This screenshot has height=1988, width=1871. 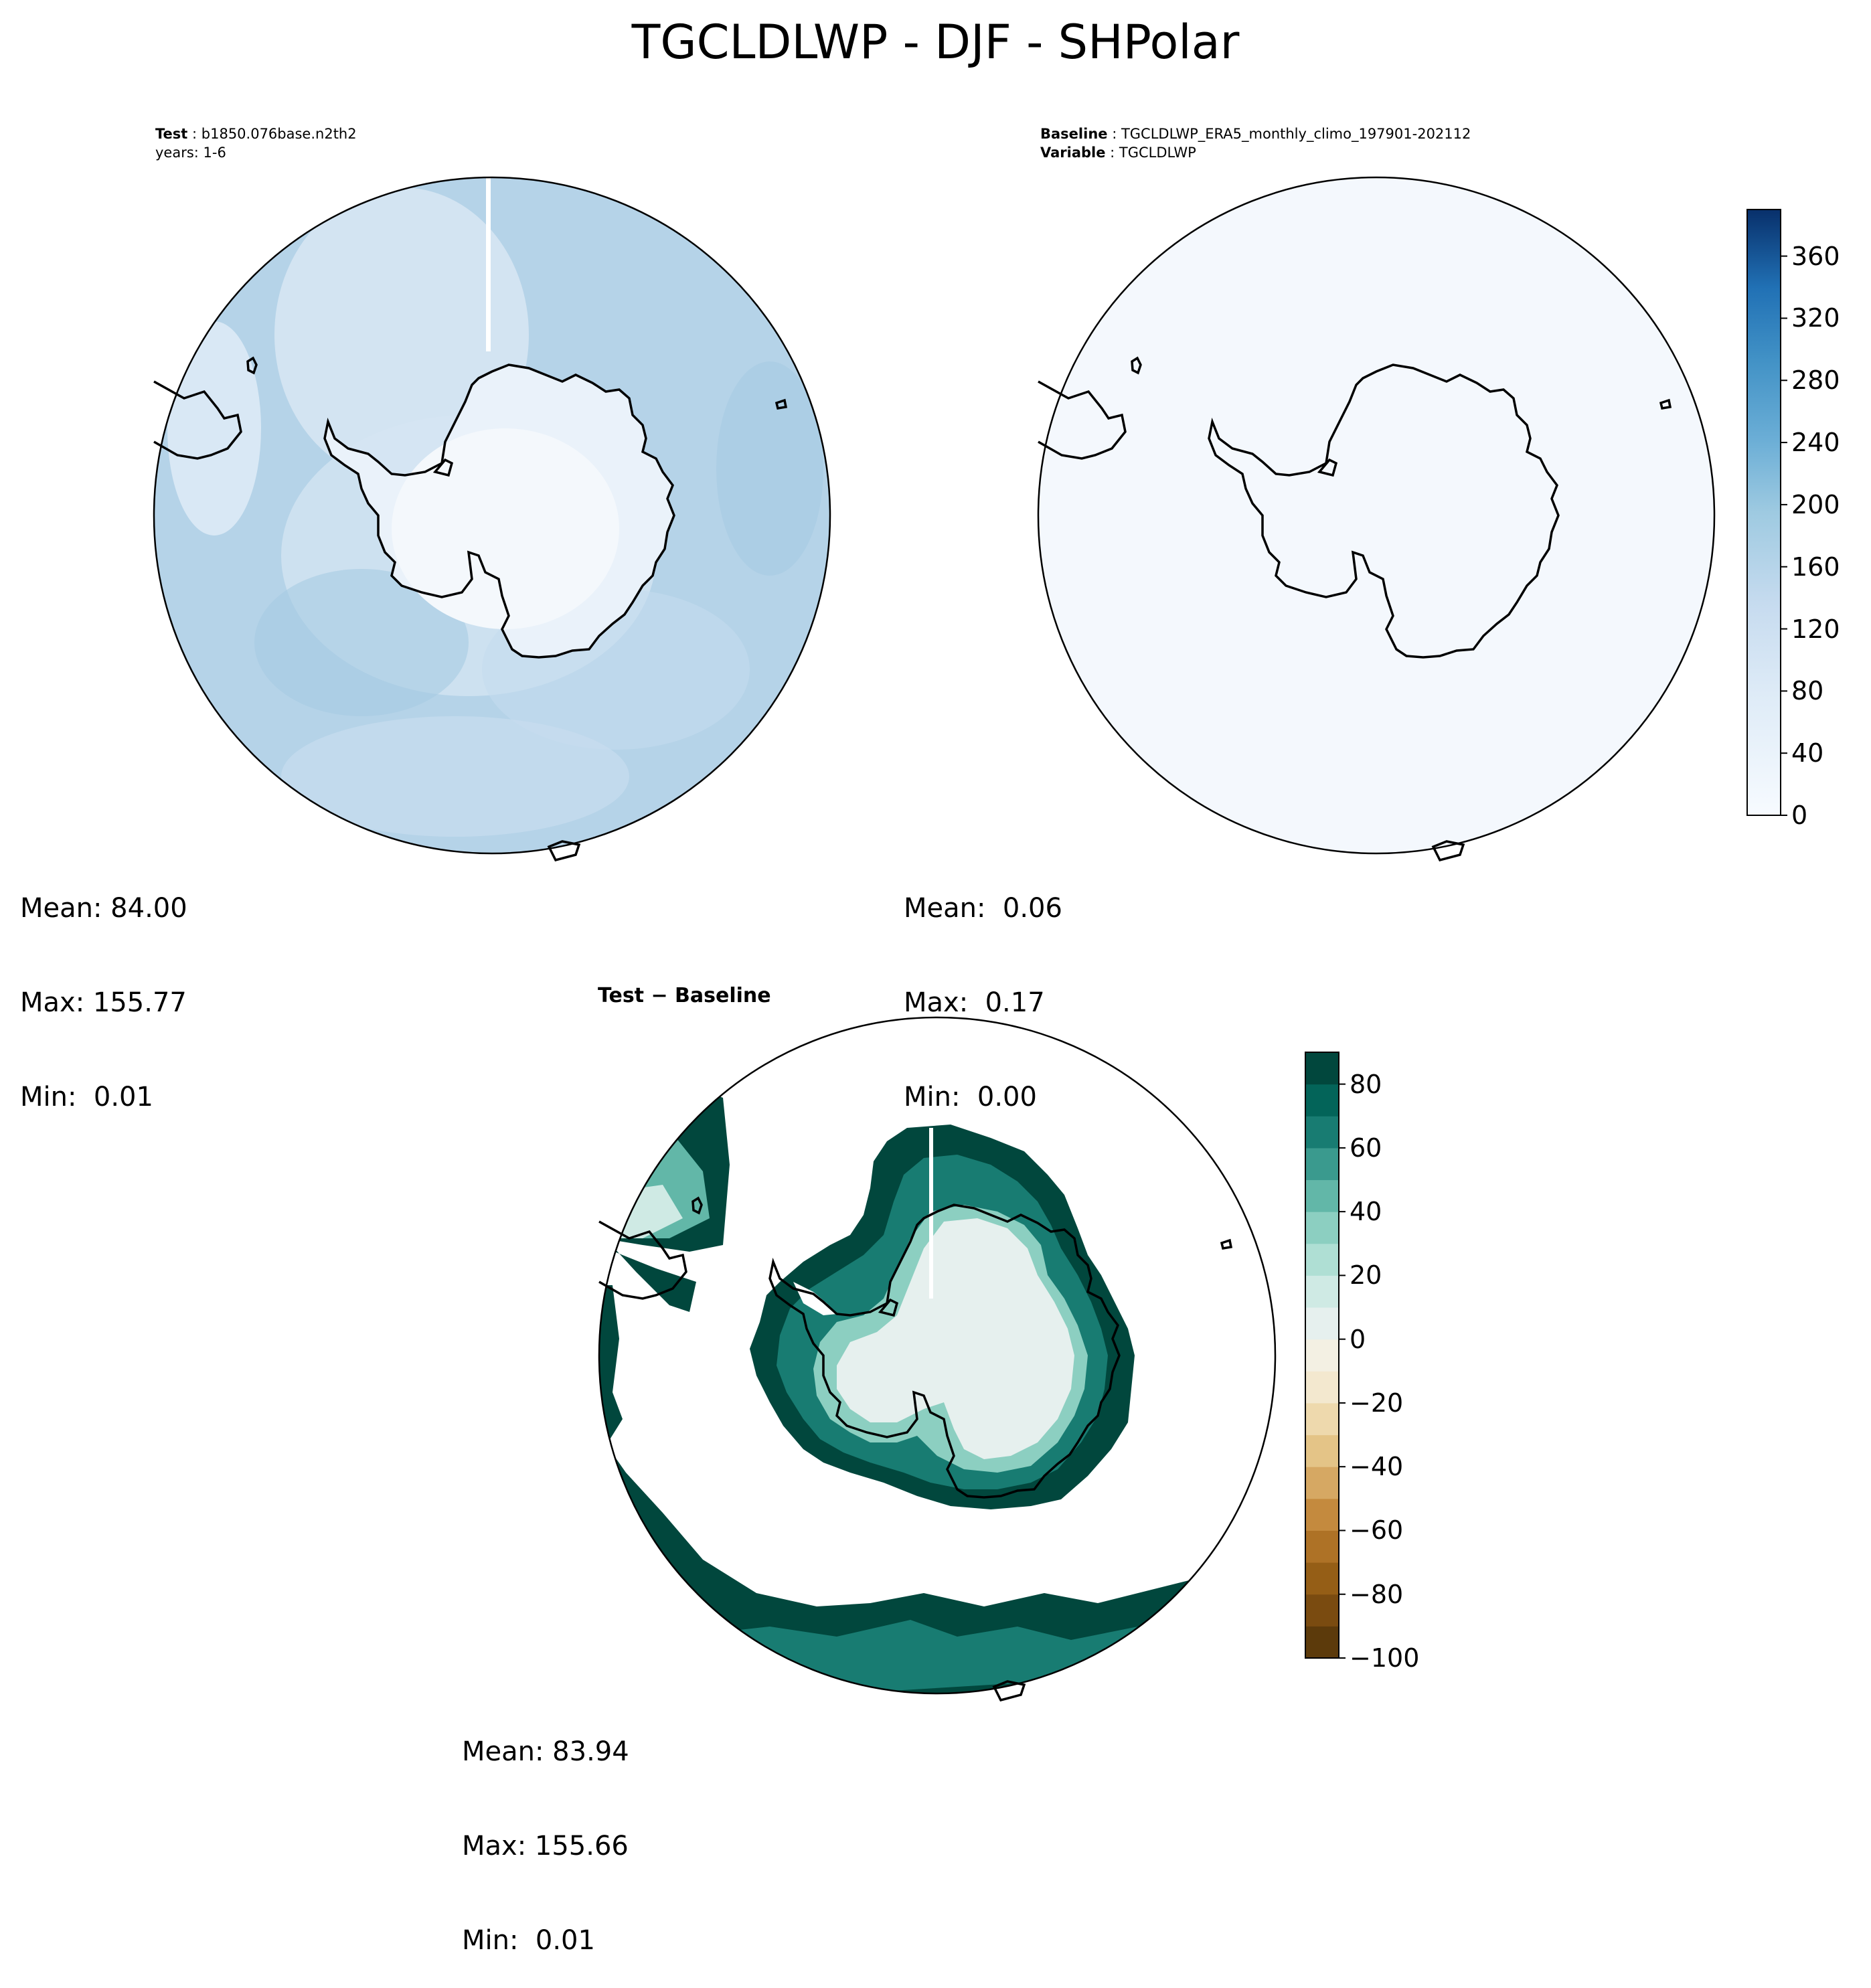 I want to click on colorbar-tick-label: 320, so click(x=1815, y=318).